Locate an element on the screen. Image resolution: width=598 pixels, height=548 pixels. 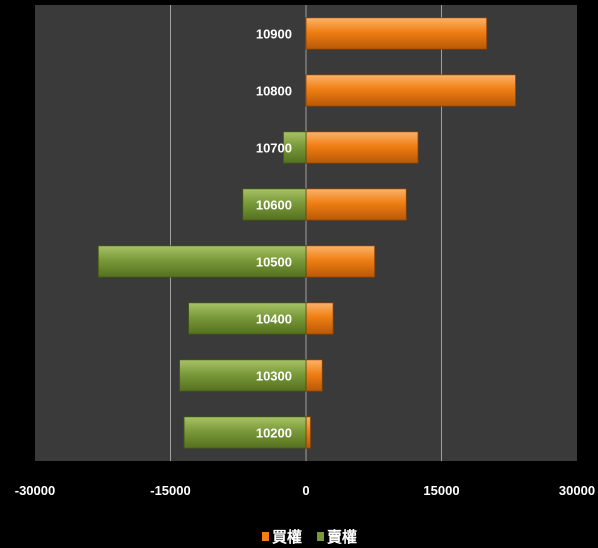
category-label: 10300 is located at coordinates (274, 376).